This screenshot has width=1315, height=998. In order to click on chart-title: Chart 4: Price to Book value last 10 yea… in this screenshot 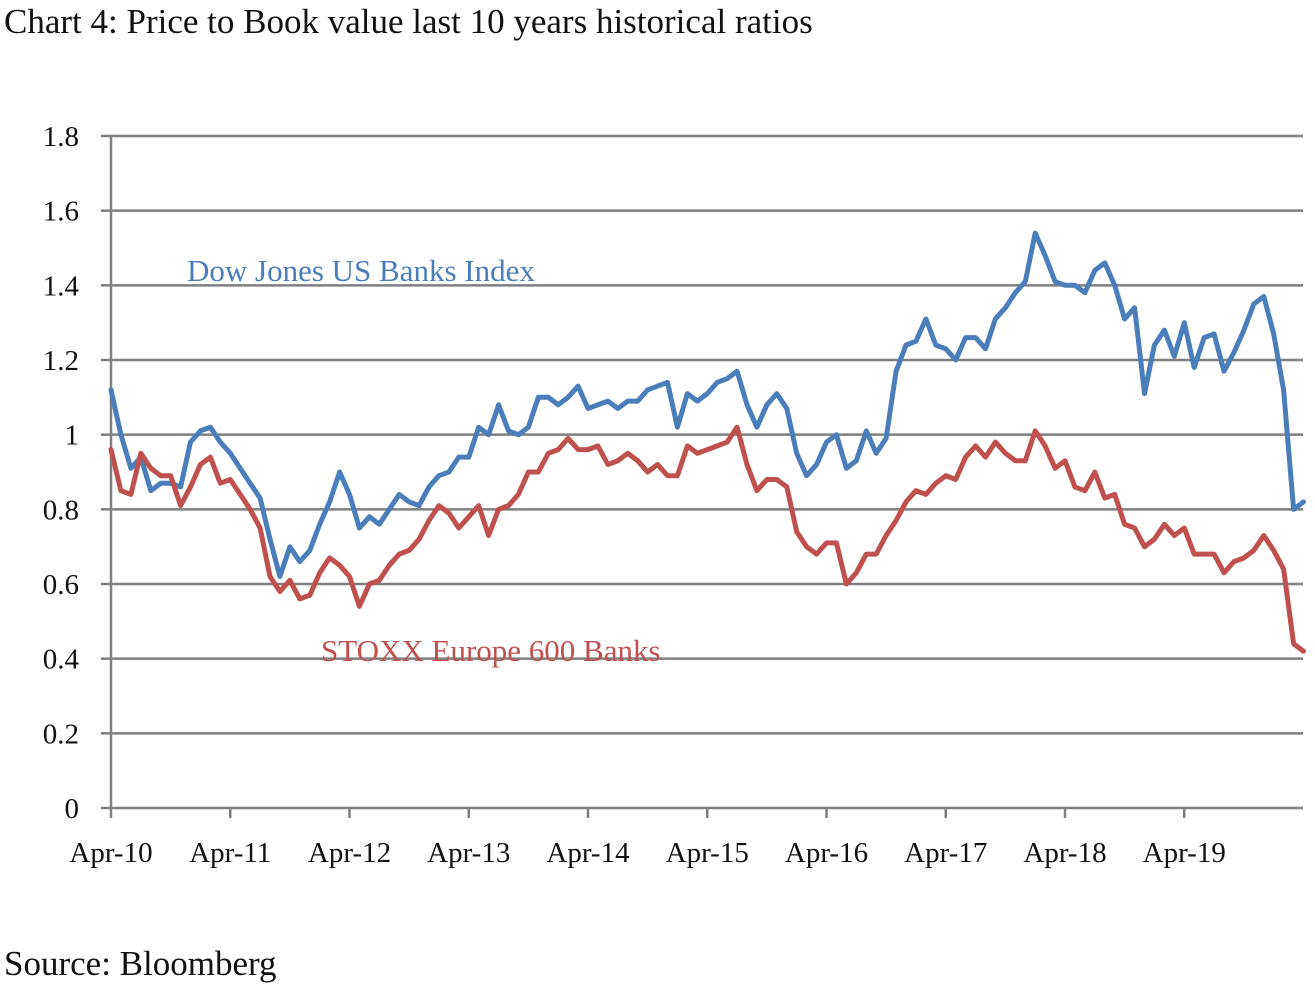, I will do `click(408, 21)`.